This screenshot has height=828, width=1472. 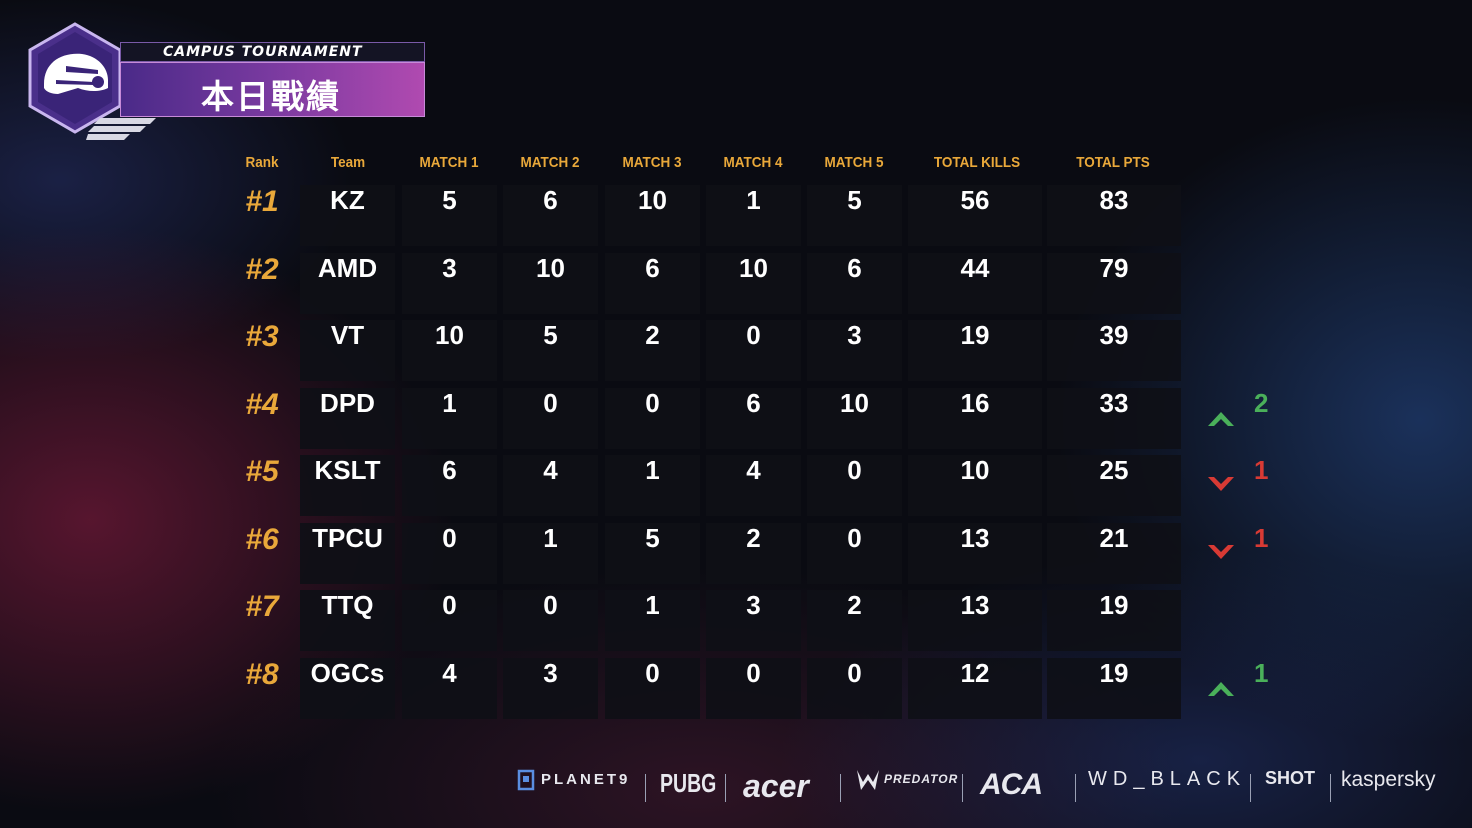 I want to click on rank-change-up: 1, so click(x=1246, y=688).